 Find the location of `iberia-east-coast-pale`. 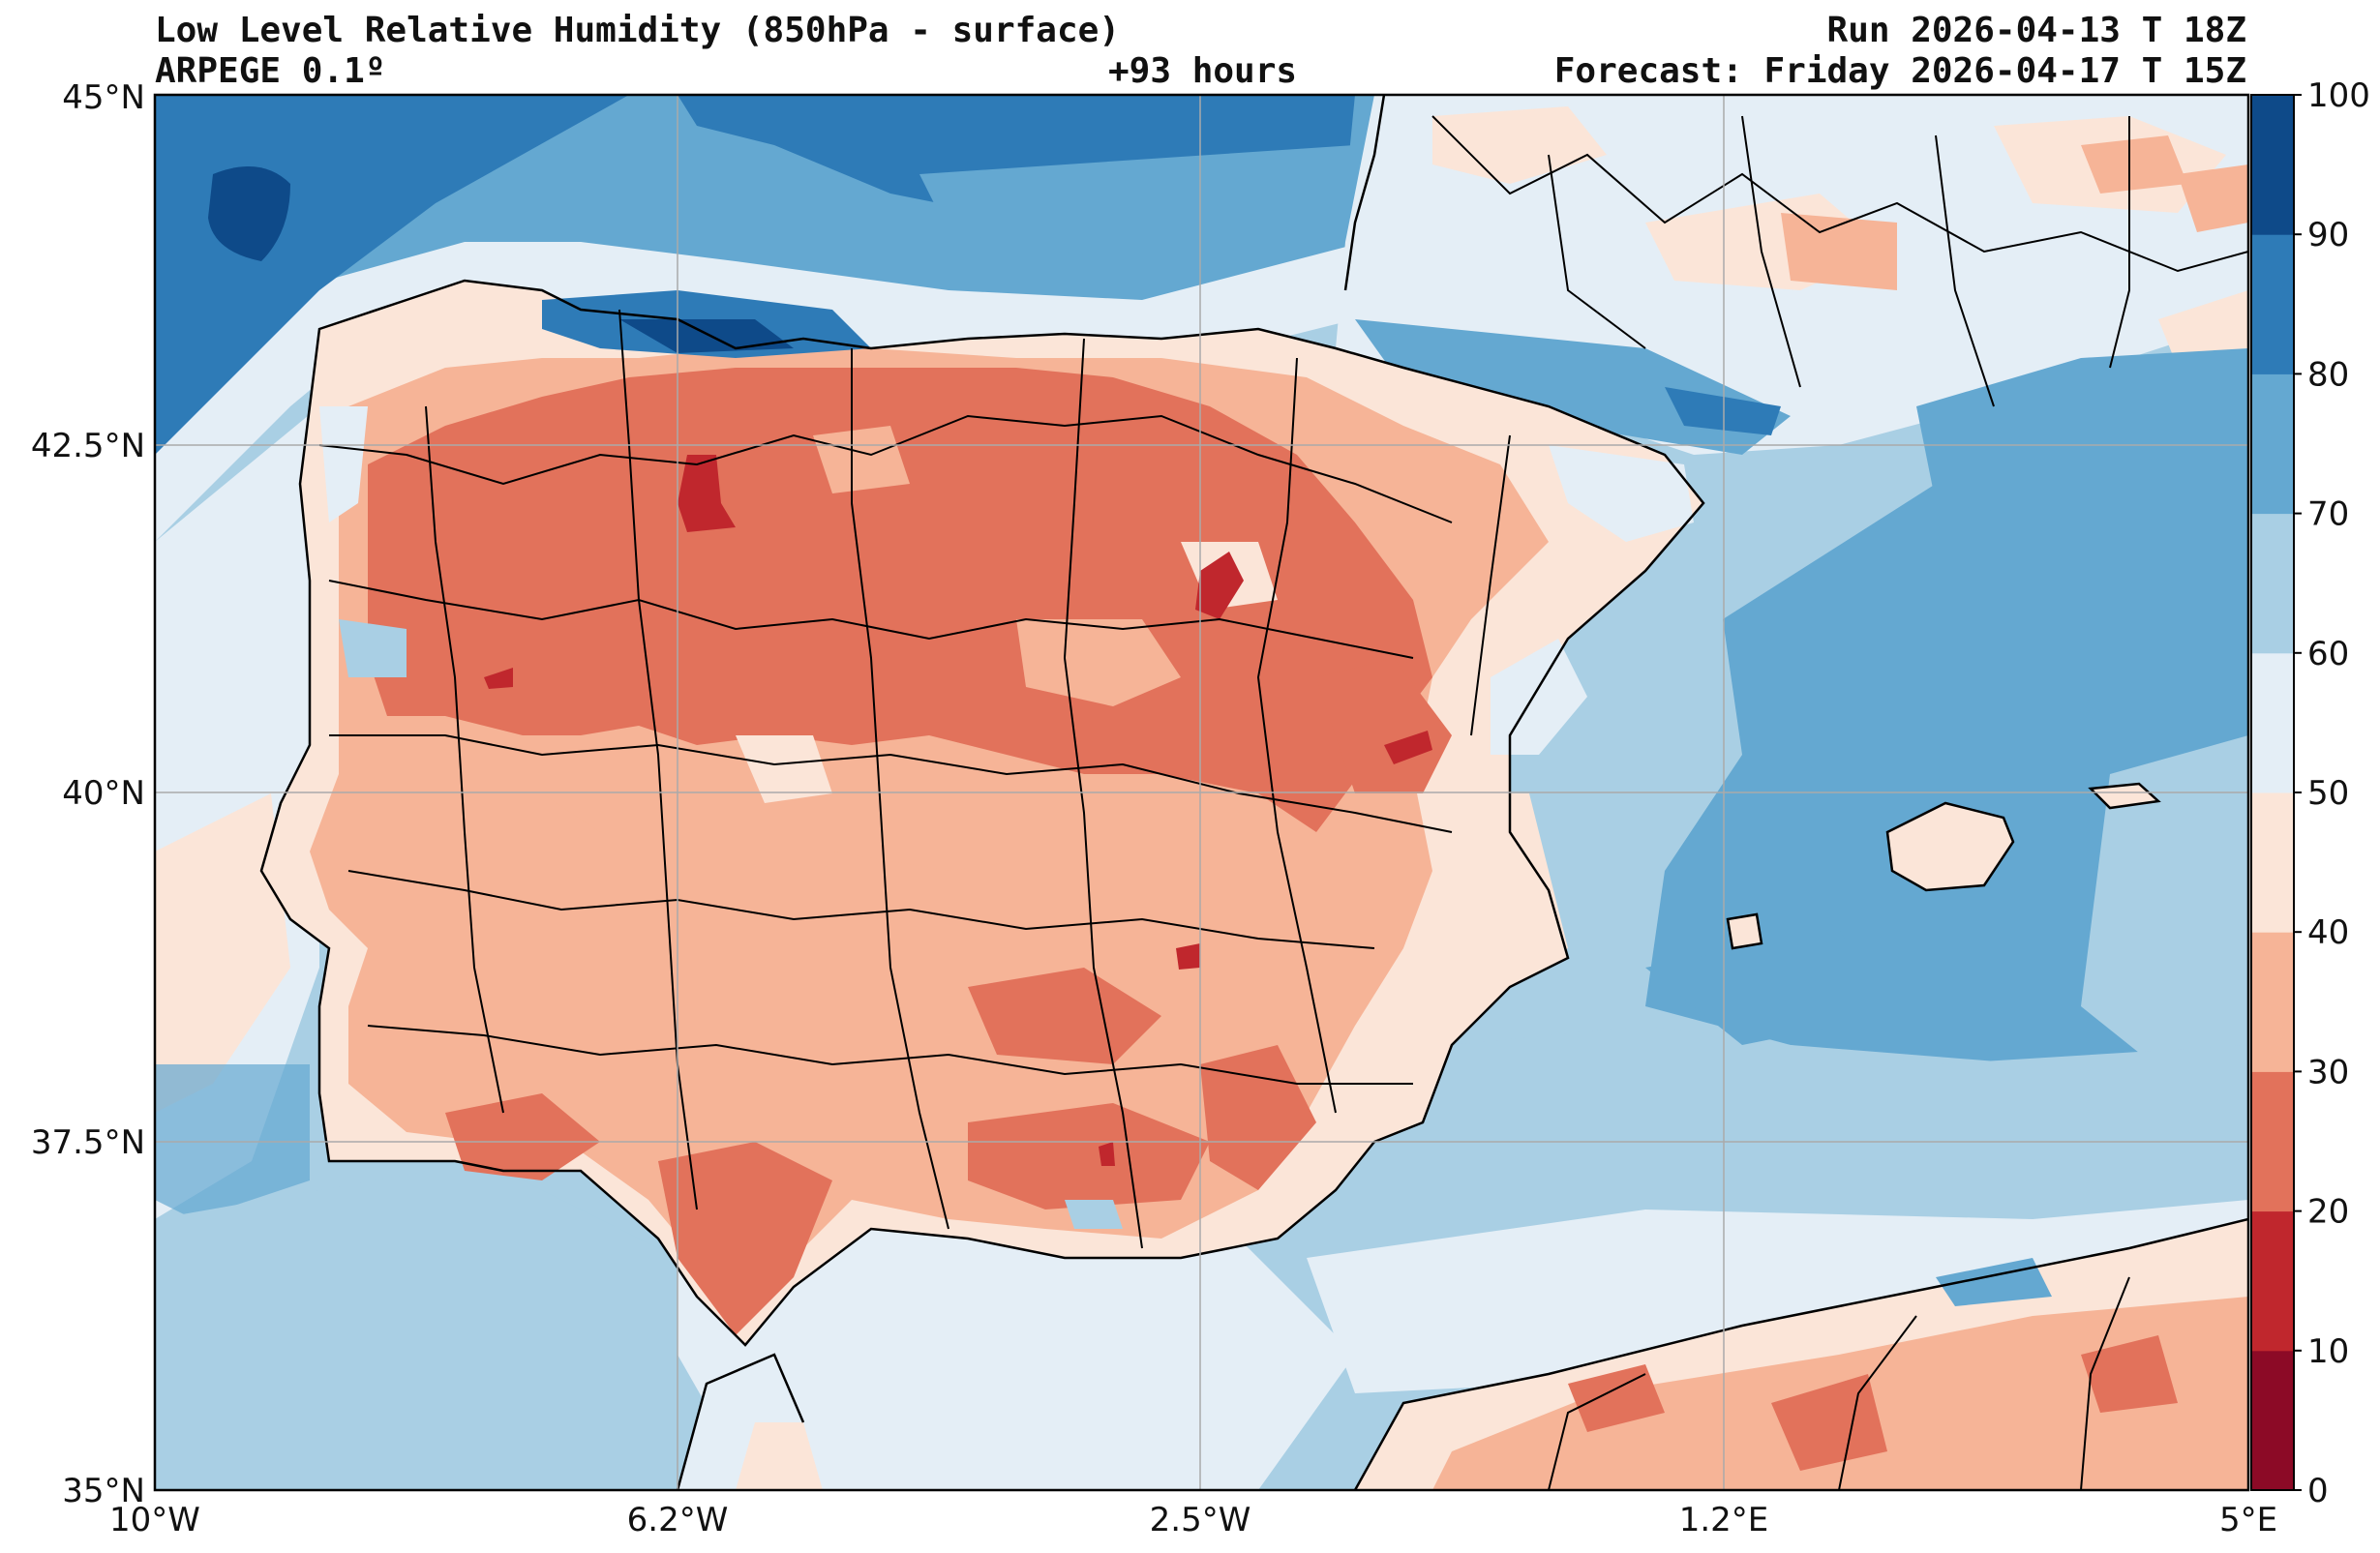

iberia-east-coast-pale is located at coordinates (1500, 890).